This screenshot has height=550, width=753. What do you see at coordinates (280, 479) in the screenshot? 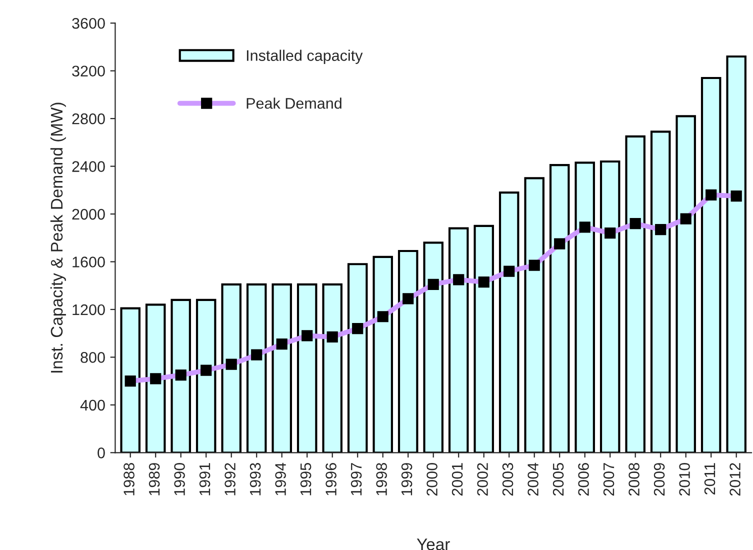
I see `x-tick-label: 1994` at bounding box center [280, 479].